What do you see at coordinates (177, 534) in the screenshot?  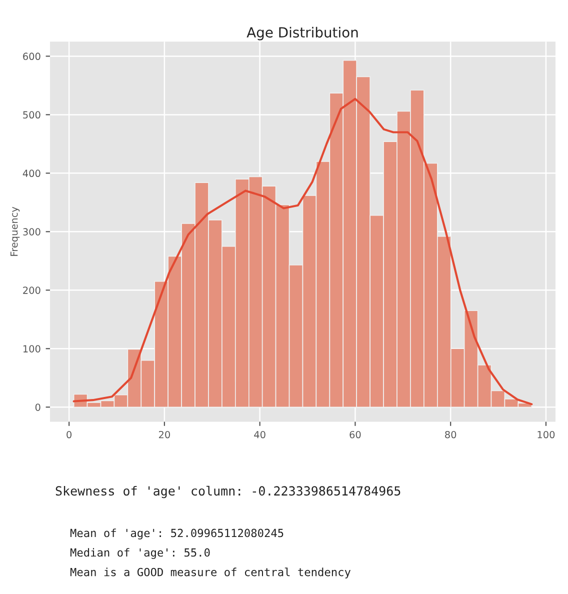 I see `text: Mean of 'age': 52.09965112080245` at bounding box center [177, 534].